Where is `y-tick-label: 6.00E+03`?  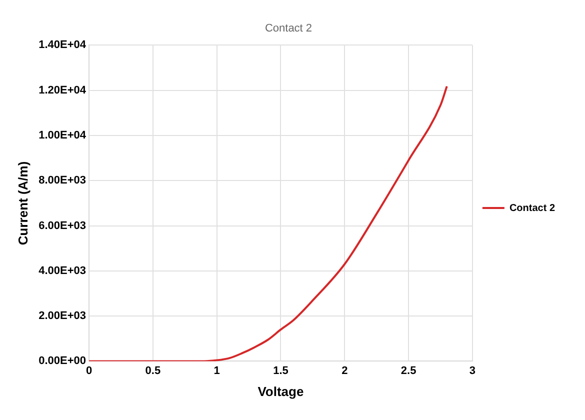
y-tick-label: 6.00E+03 is located at coordinates (62, 226).